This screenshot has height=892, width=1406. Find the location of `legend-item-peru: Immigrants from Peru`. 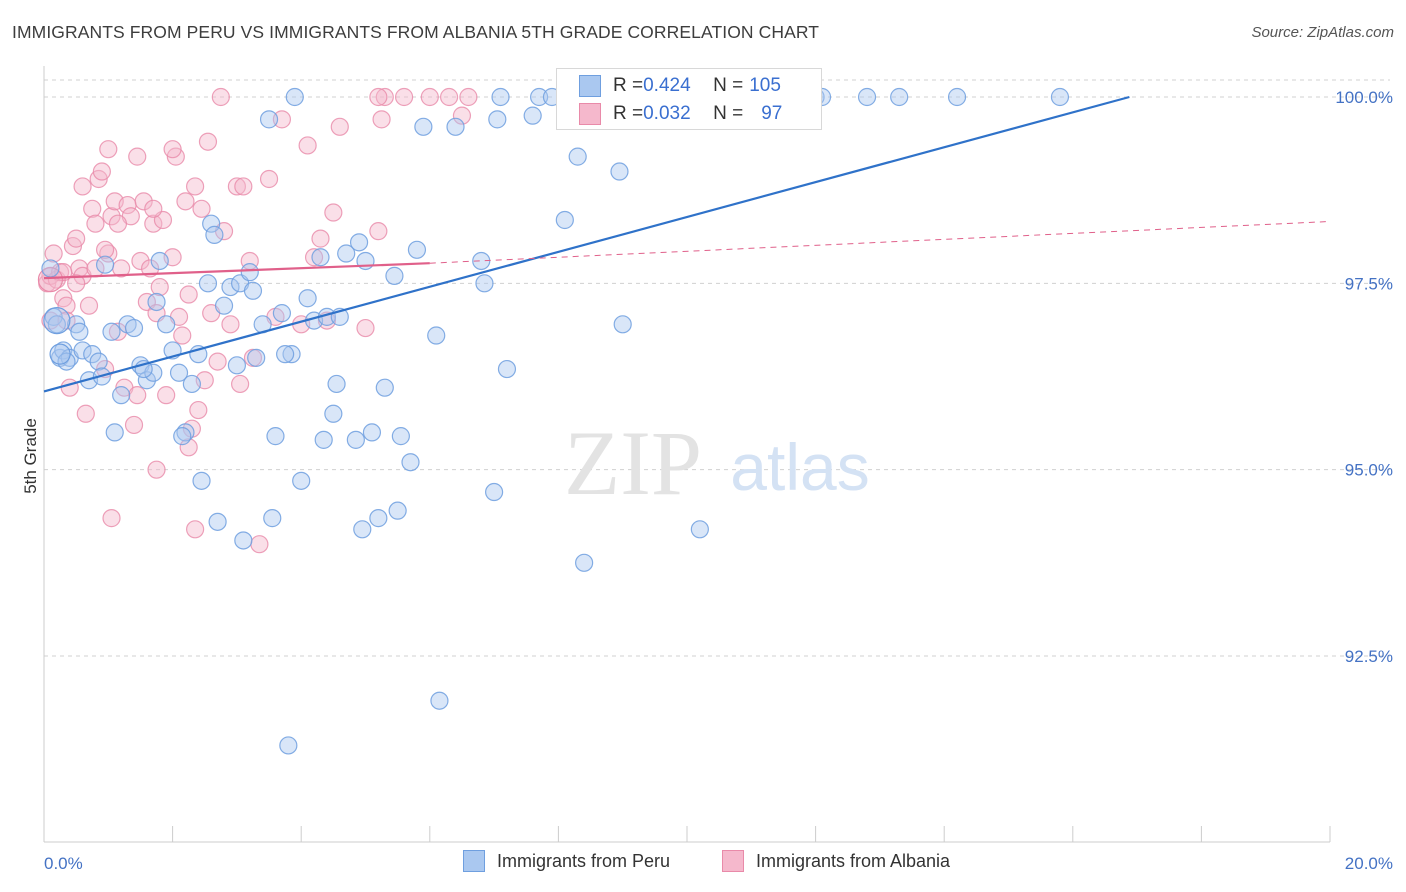

legend-item-peru: Immigrants from Peru is located at coordinates (566, 861).